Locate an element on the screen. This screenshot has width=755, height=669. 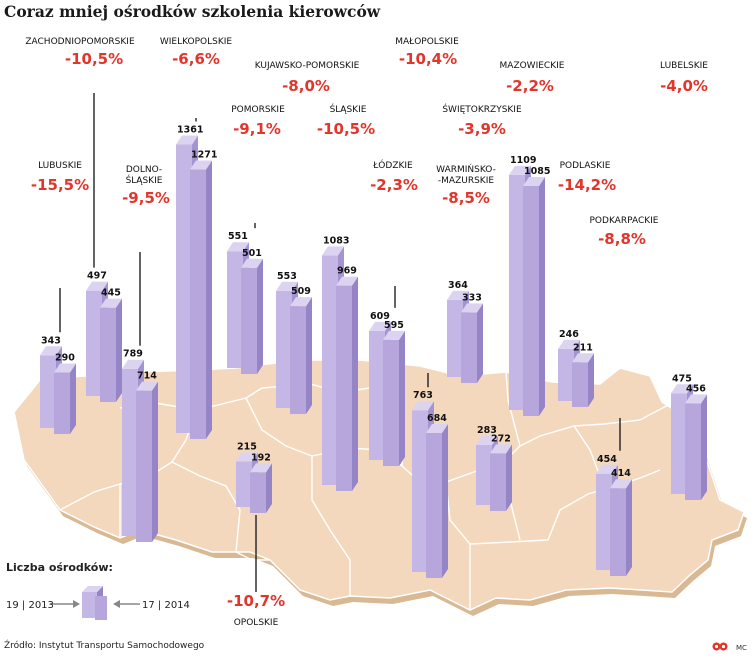
bar-pomorskie-2013-front is located at coordinates (235, 309).